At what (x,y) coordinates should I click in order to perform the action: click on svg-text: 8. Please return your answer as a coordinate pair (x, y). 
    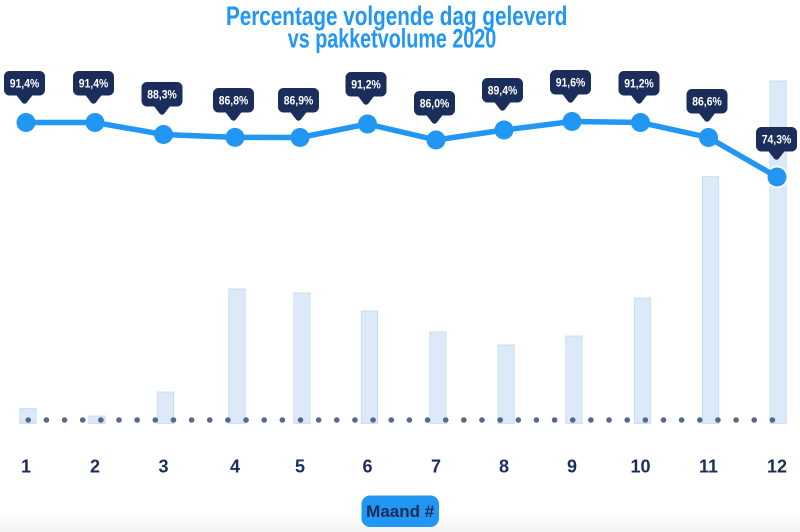
    Looking at the image, I should click on (504, 467).